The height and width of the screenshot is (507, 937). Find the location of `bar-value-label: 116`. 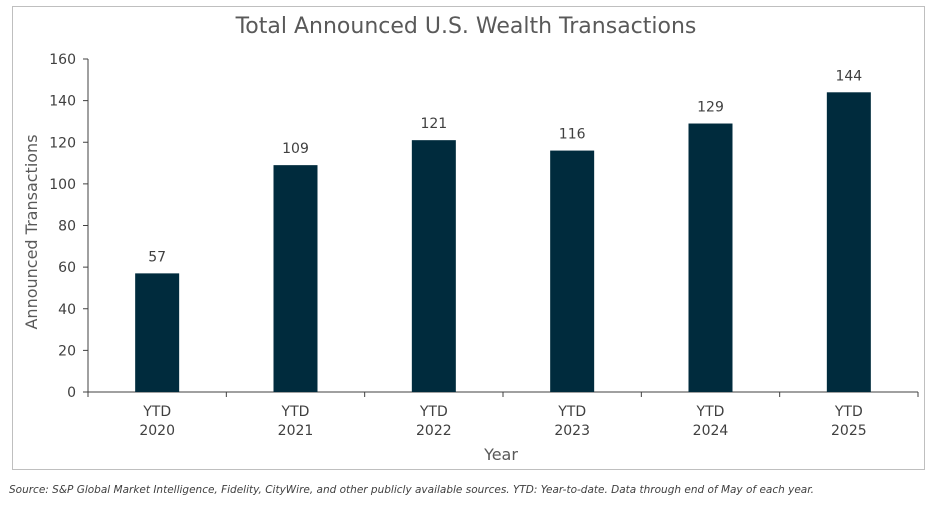

bar-value-label: 116 is located at coordinates (572, 135).